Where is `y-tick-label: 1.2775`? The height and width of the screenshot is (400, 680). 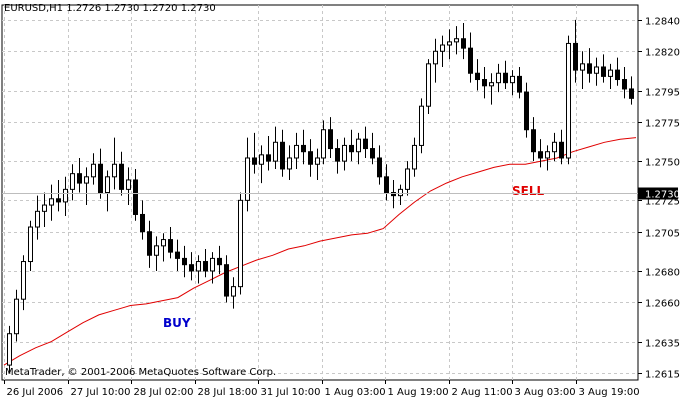 y-tick-label: 1.2775 is located at coordinates (662, 124).